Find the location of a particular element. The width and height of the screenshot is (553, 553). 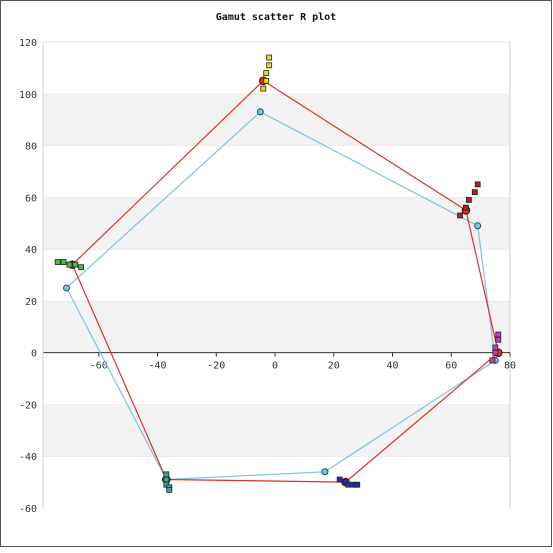

chart-title: Gamut scatter R plot is located at coordinates (276, 17).